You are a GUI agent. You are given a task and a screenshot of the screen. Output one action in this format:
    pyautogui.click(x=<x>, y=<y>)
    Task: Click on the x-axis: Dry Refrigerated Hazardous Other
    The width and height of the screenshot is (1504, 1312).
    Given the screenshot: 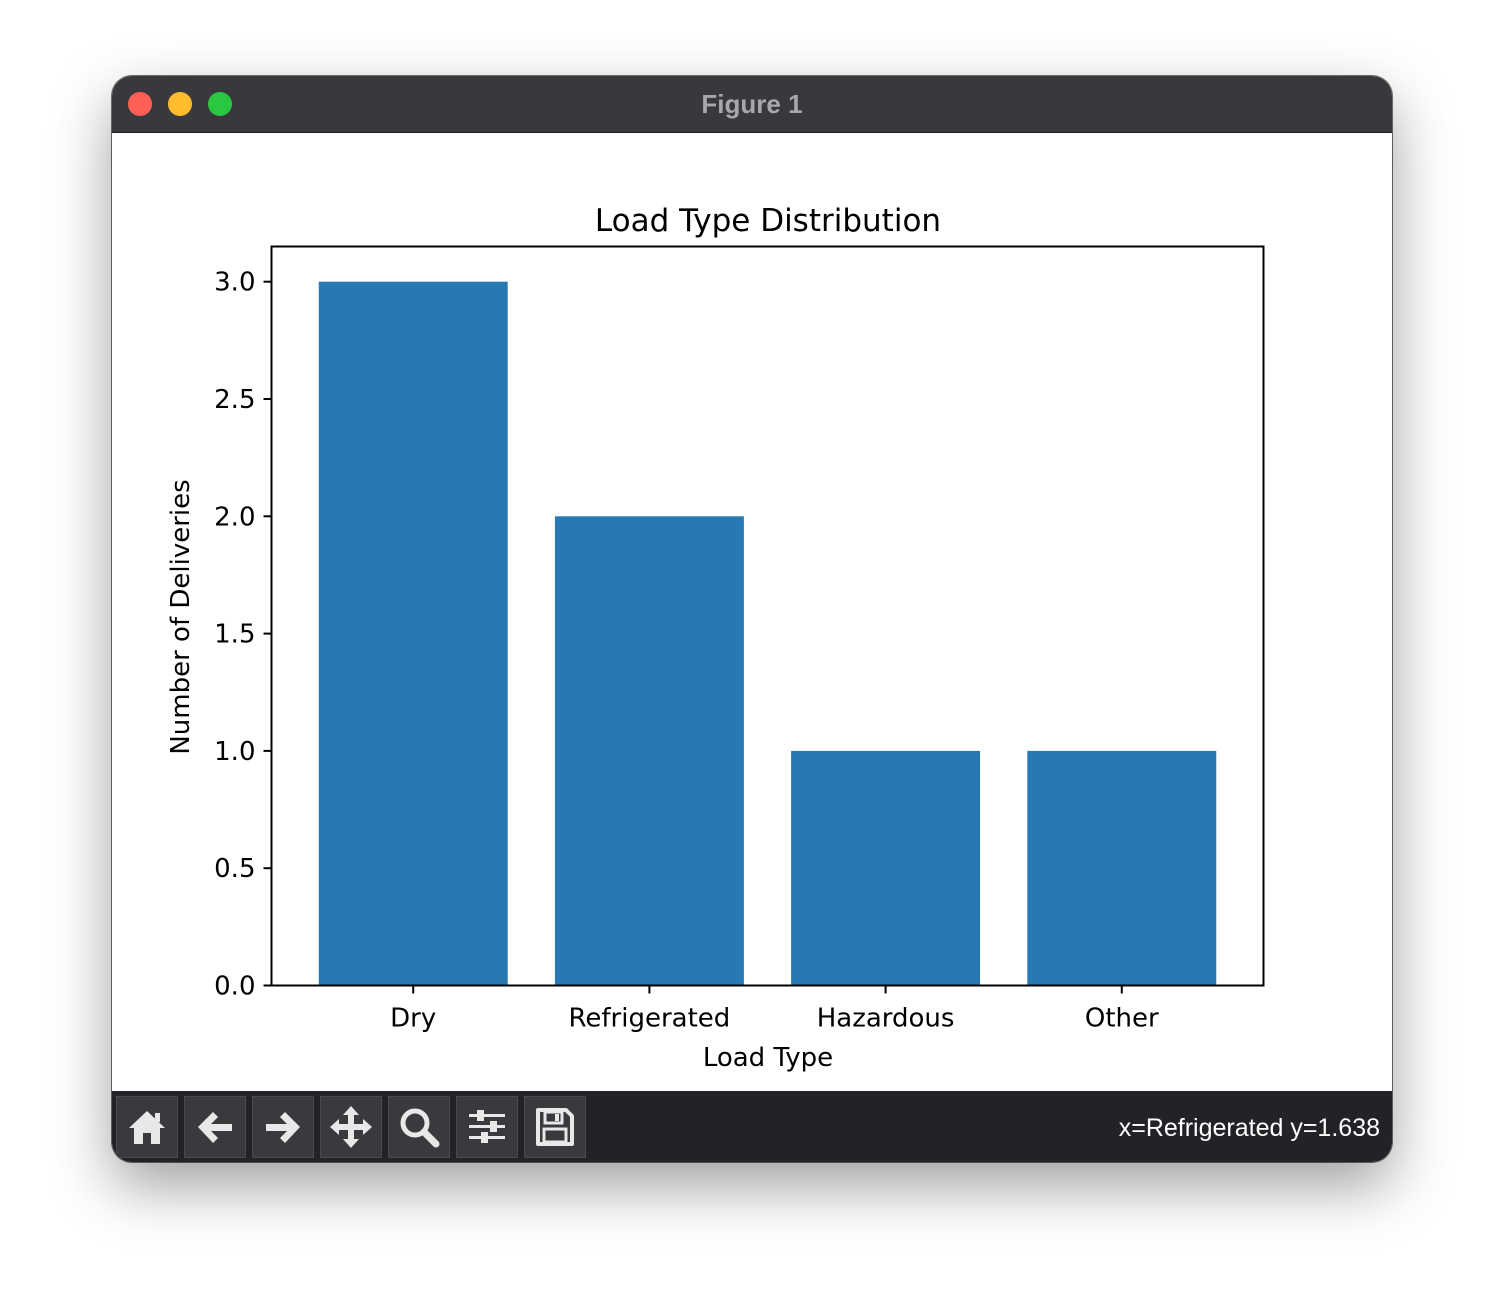 What is the action you would take?
    pyautogui.click(x=774, y=1009)
    